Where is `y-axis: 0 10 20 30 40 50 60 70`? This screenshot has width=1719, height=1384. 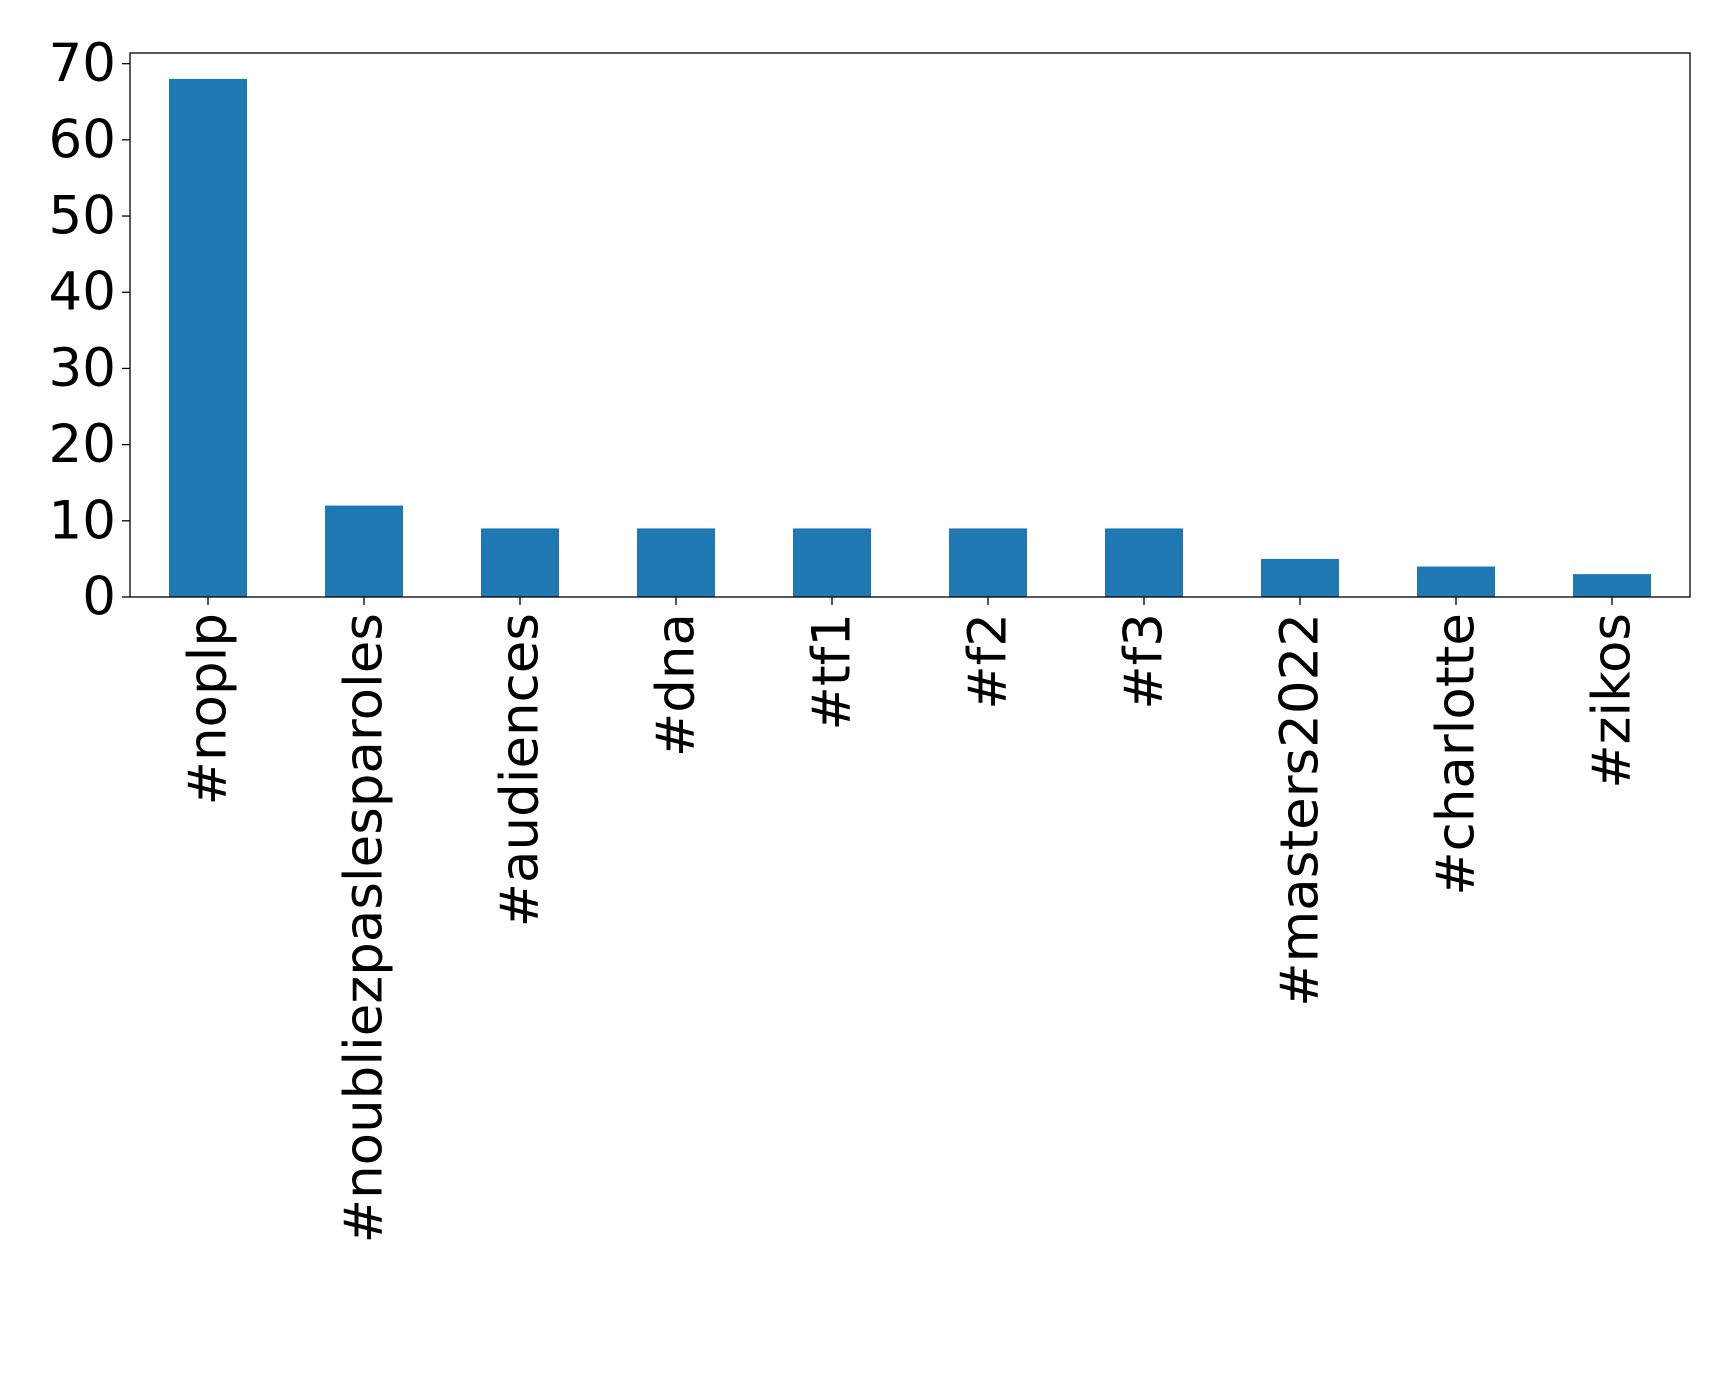
y-axis: 0 10 20 30 40 50 60 70 is located at coordinates (89, 330).